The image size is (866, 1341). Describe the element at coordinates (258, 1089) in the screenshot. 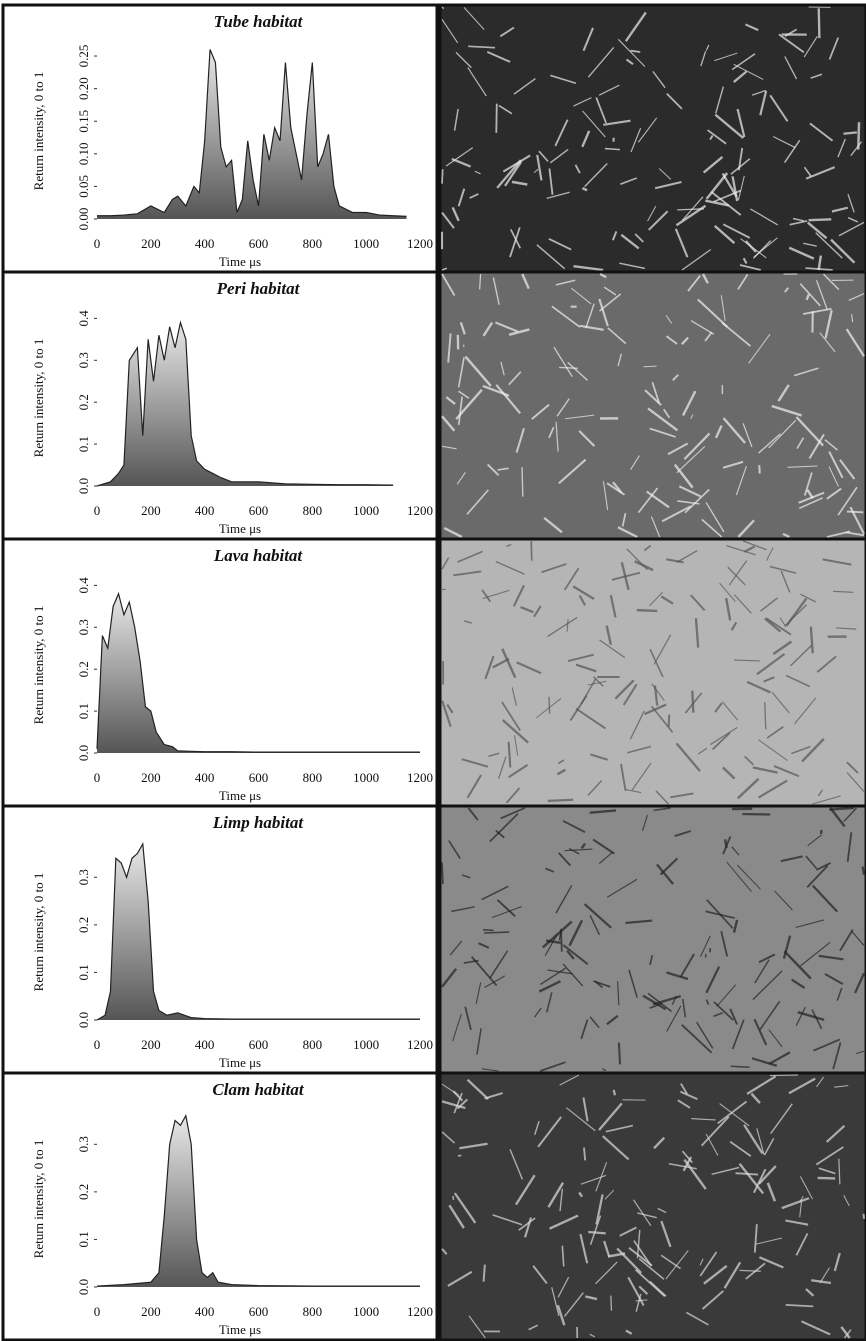

I see `chart-title: Clam habitat` at that location.